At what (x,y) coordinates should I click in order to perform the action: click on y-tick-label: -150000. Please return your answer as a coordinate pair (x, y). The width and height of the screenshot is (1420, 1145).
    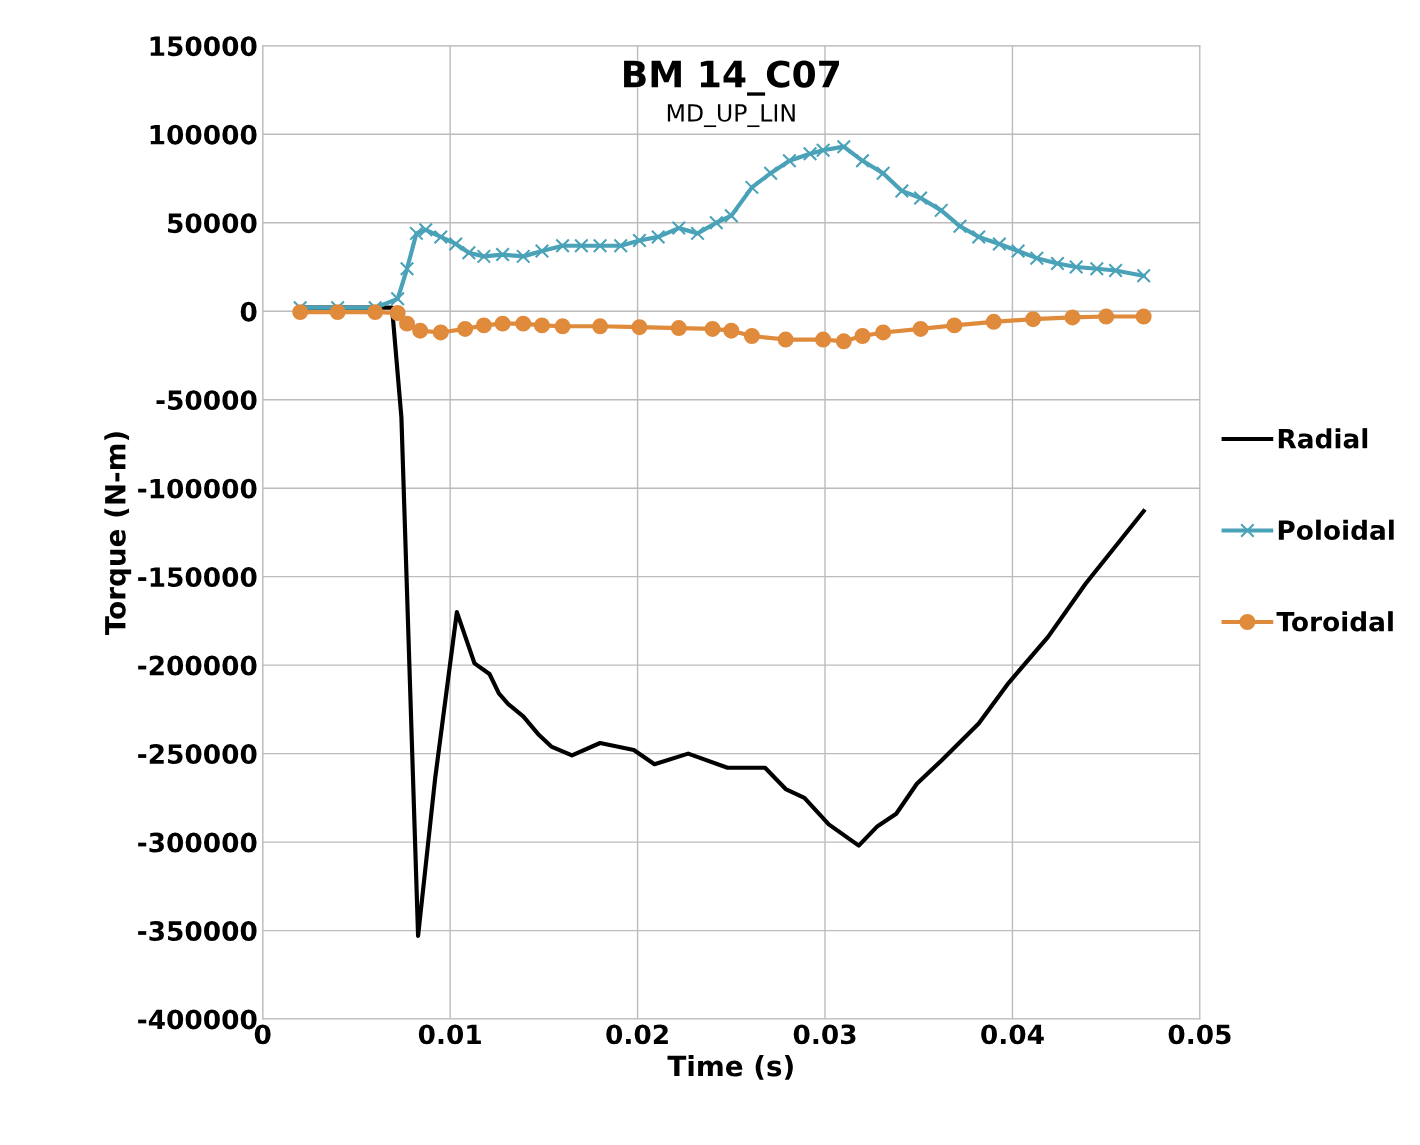
    Looking at the image, I should click on (197, 577).